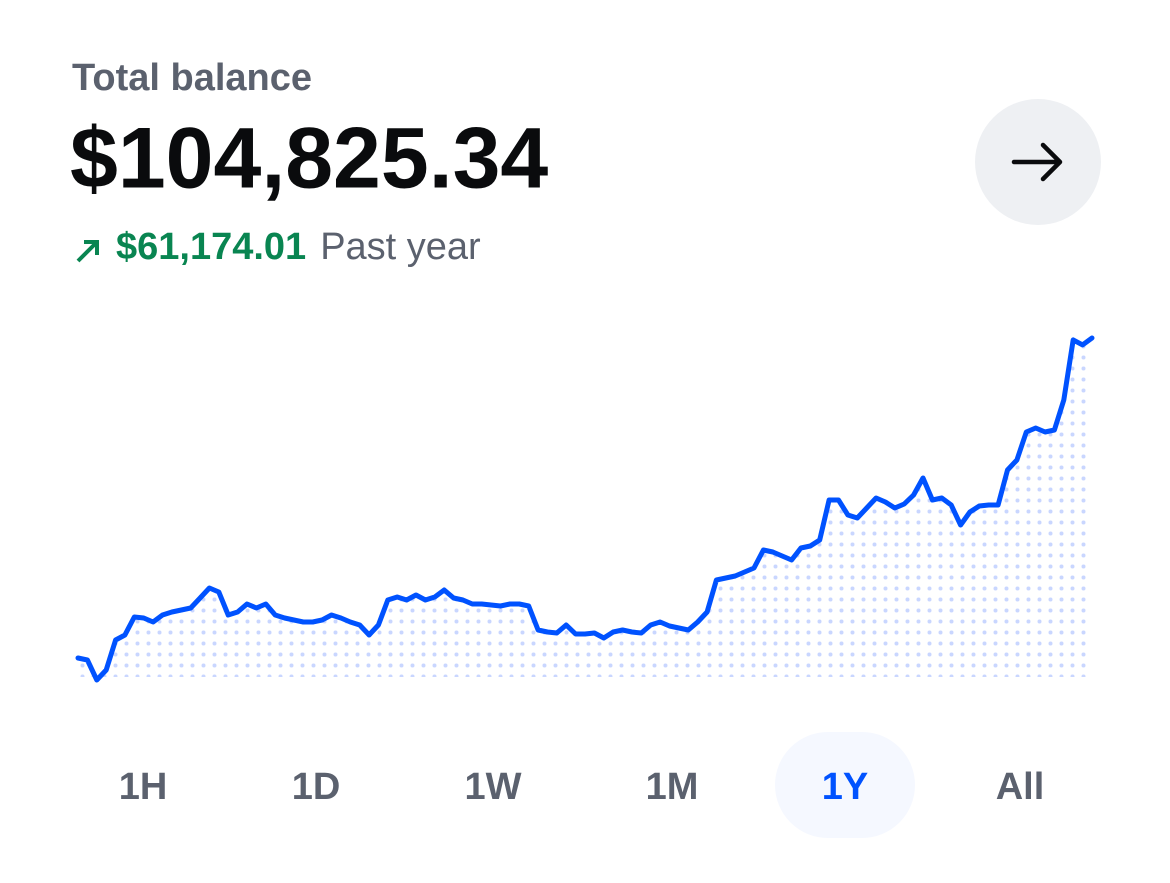  Describe the element at coordinates (582, 785) in the screenshot. I see `time-range-tabs: 1H 1D 1W 1M 1Y All` at that location.